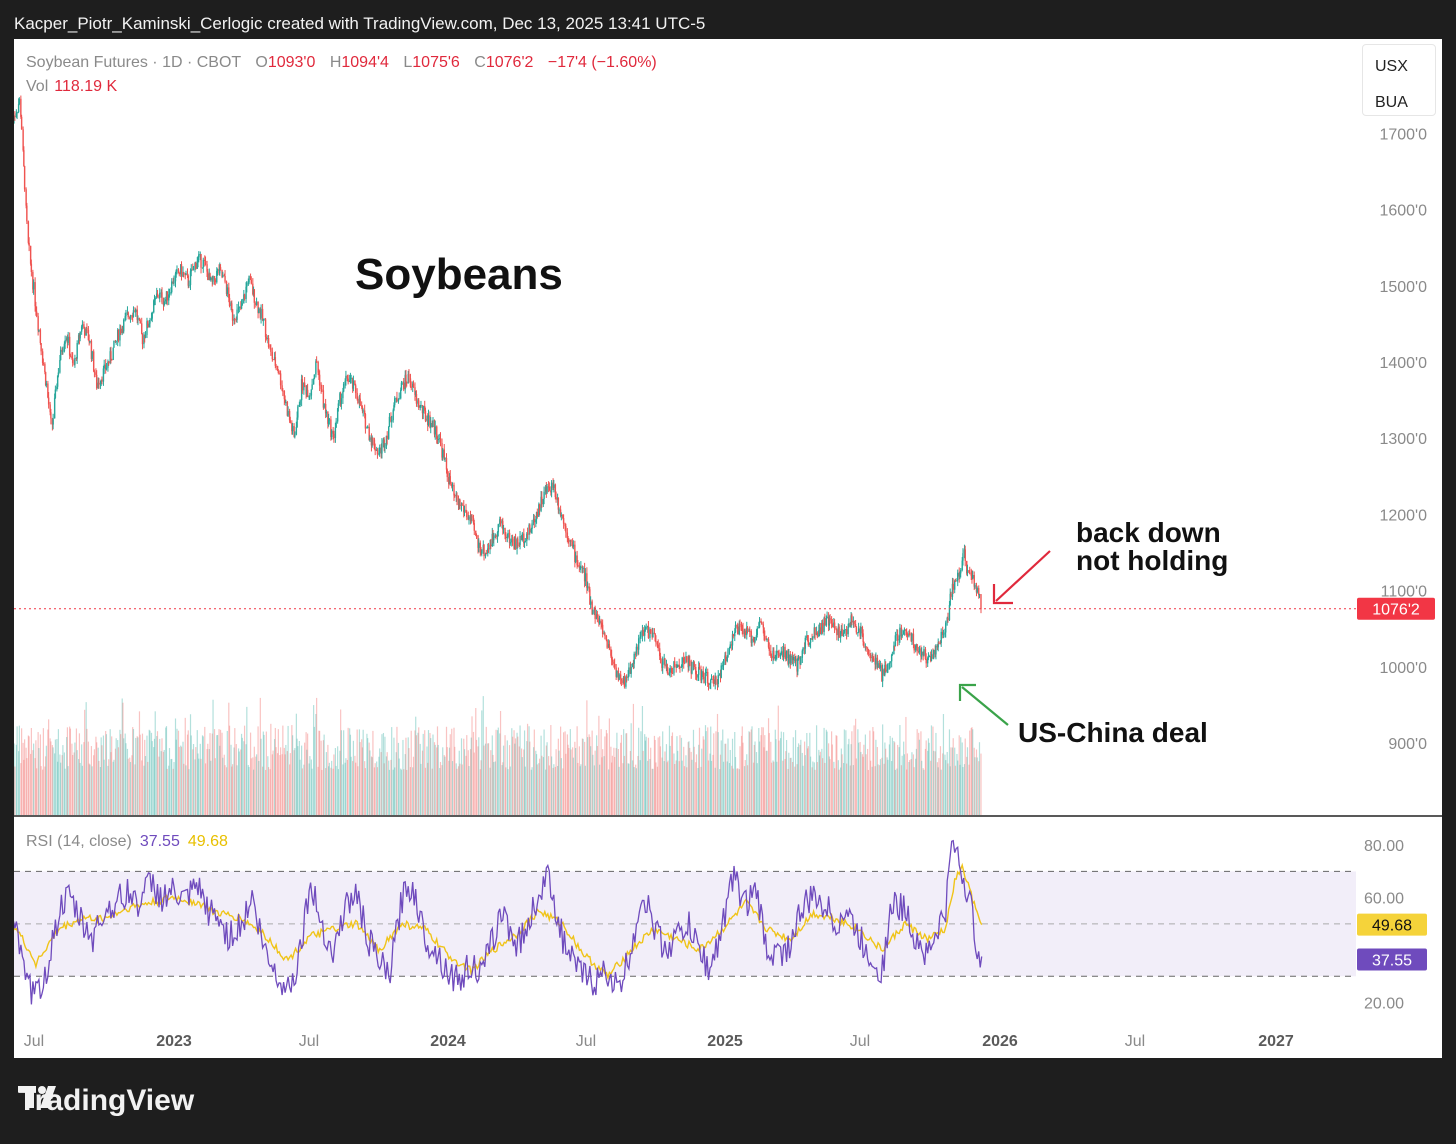  What do you see at coordinates (133, 62) in the screenshot?
I see `symbol-label: Soybean Futures · 1D · CBOT` at bounding box center [133, 62].